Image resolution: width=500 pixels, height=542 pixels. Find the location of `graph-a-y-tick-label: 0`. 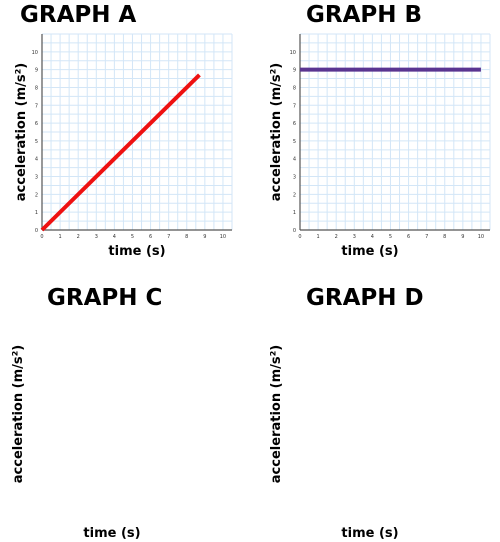

graph-a-y-tick-label: 0 is located at coordinates (36, 231).